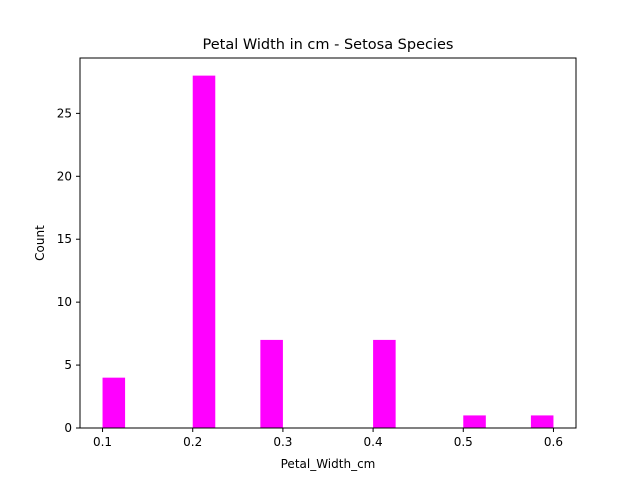  Describe the element at coordinates (282, 442) in the screenshot. I see `x-tick-label-2: 0.3` at that location.